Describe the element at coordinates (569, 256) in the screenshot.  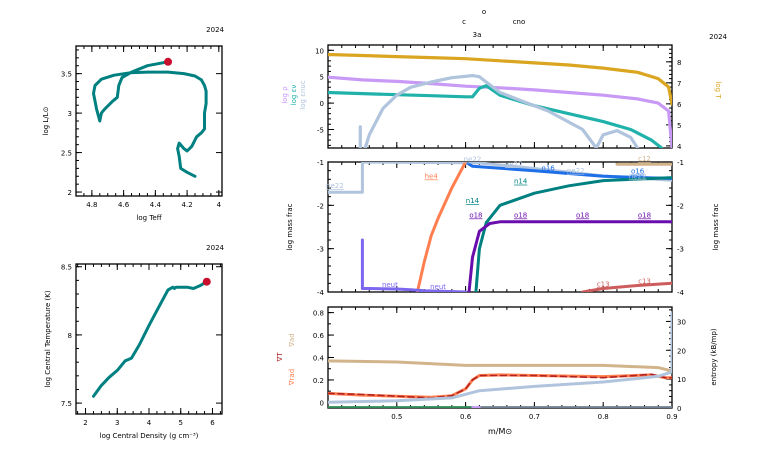
I see `abundance-o18-line` at that location.